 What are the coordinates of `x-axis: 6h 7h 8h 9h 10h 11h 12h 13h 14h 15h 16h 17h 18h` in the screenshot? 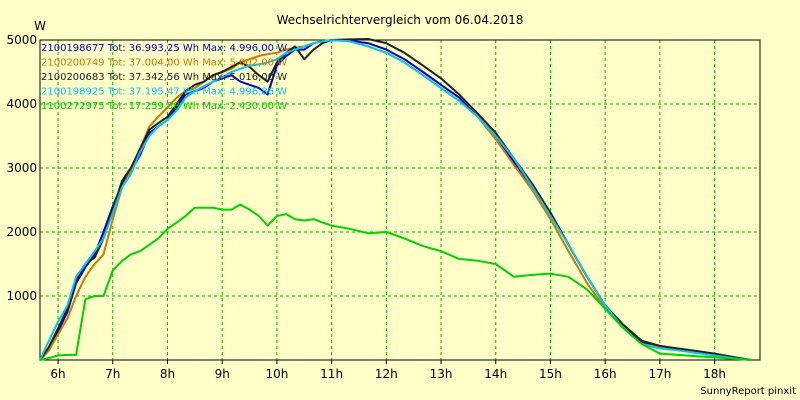 It's located at (388, 370).